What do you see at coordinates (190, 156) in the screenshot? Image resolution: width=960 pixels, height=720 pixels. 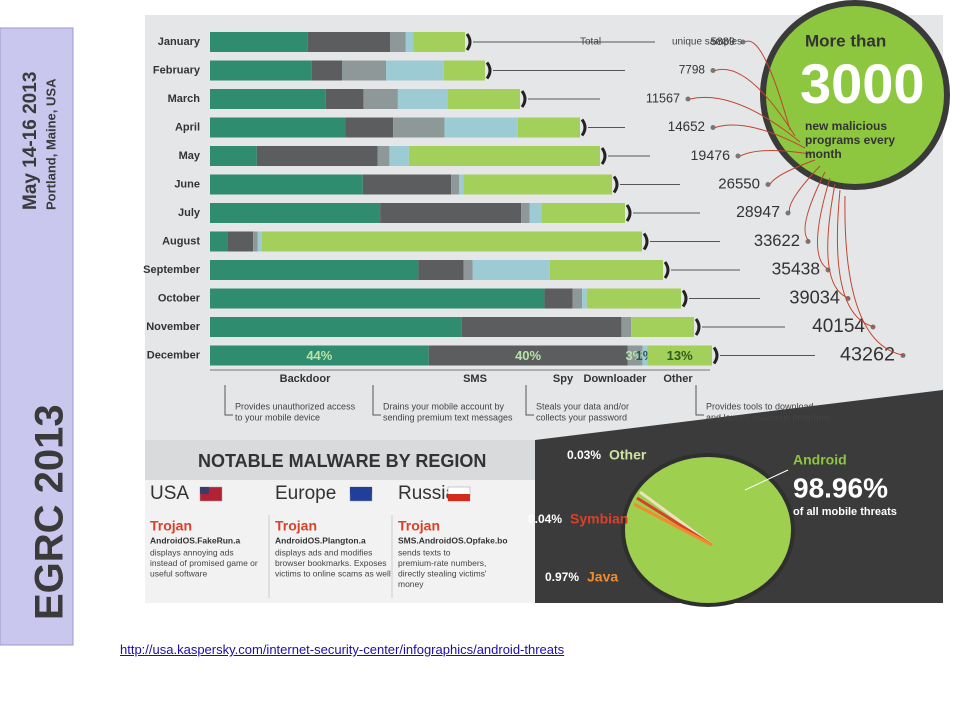 I see `month-label: May` at bounding box center [190, 156].